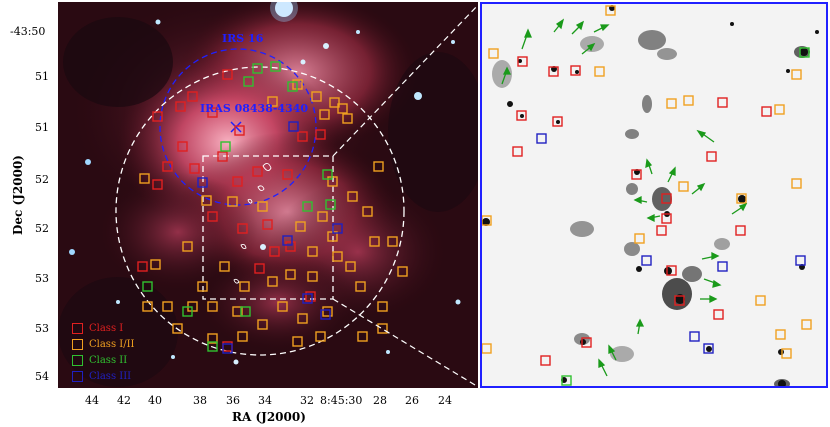  I want to click on ra-tick-label: 40, so click(155, 400).